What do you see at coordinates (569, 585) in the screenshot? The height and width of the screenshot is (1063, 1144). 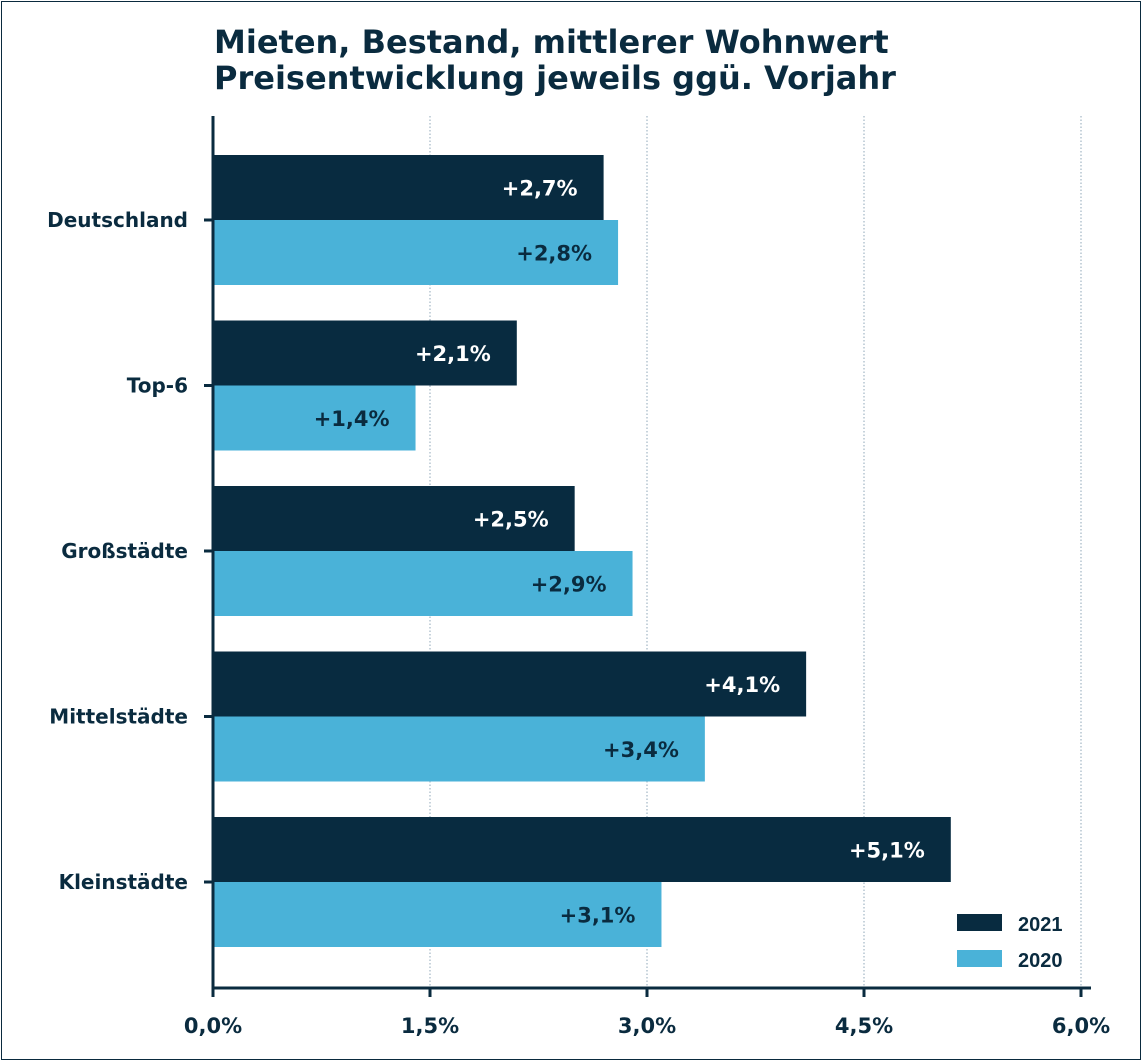 I see `data-label: +2,9%` at bounding box center [569, 585].